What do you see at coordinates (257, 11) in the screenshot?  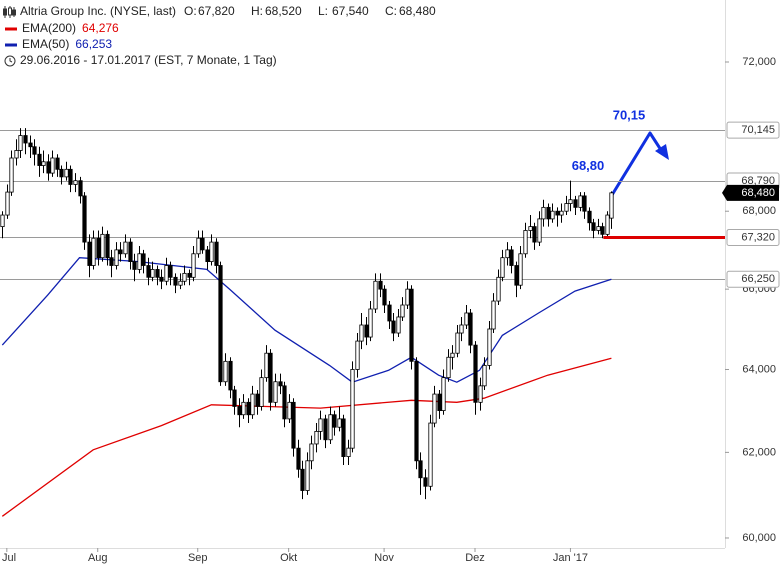 I see `ohlc-key: H:` at bounding box center [257, 11].